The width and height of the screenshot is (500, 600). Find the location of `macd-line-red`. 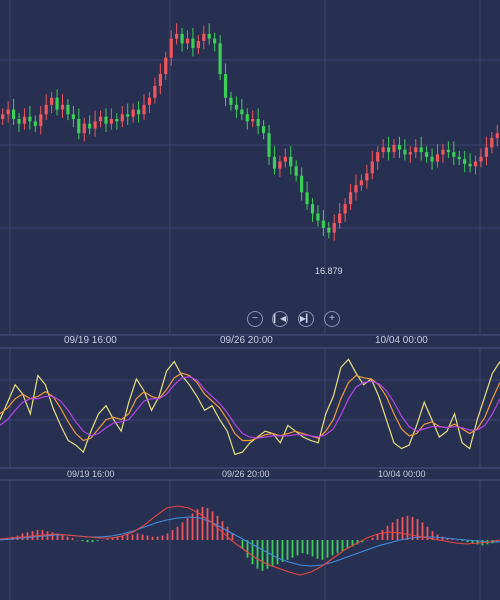

macd-line-red is located at coordinates (250, 540).